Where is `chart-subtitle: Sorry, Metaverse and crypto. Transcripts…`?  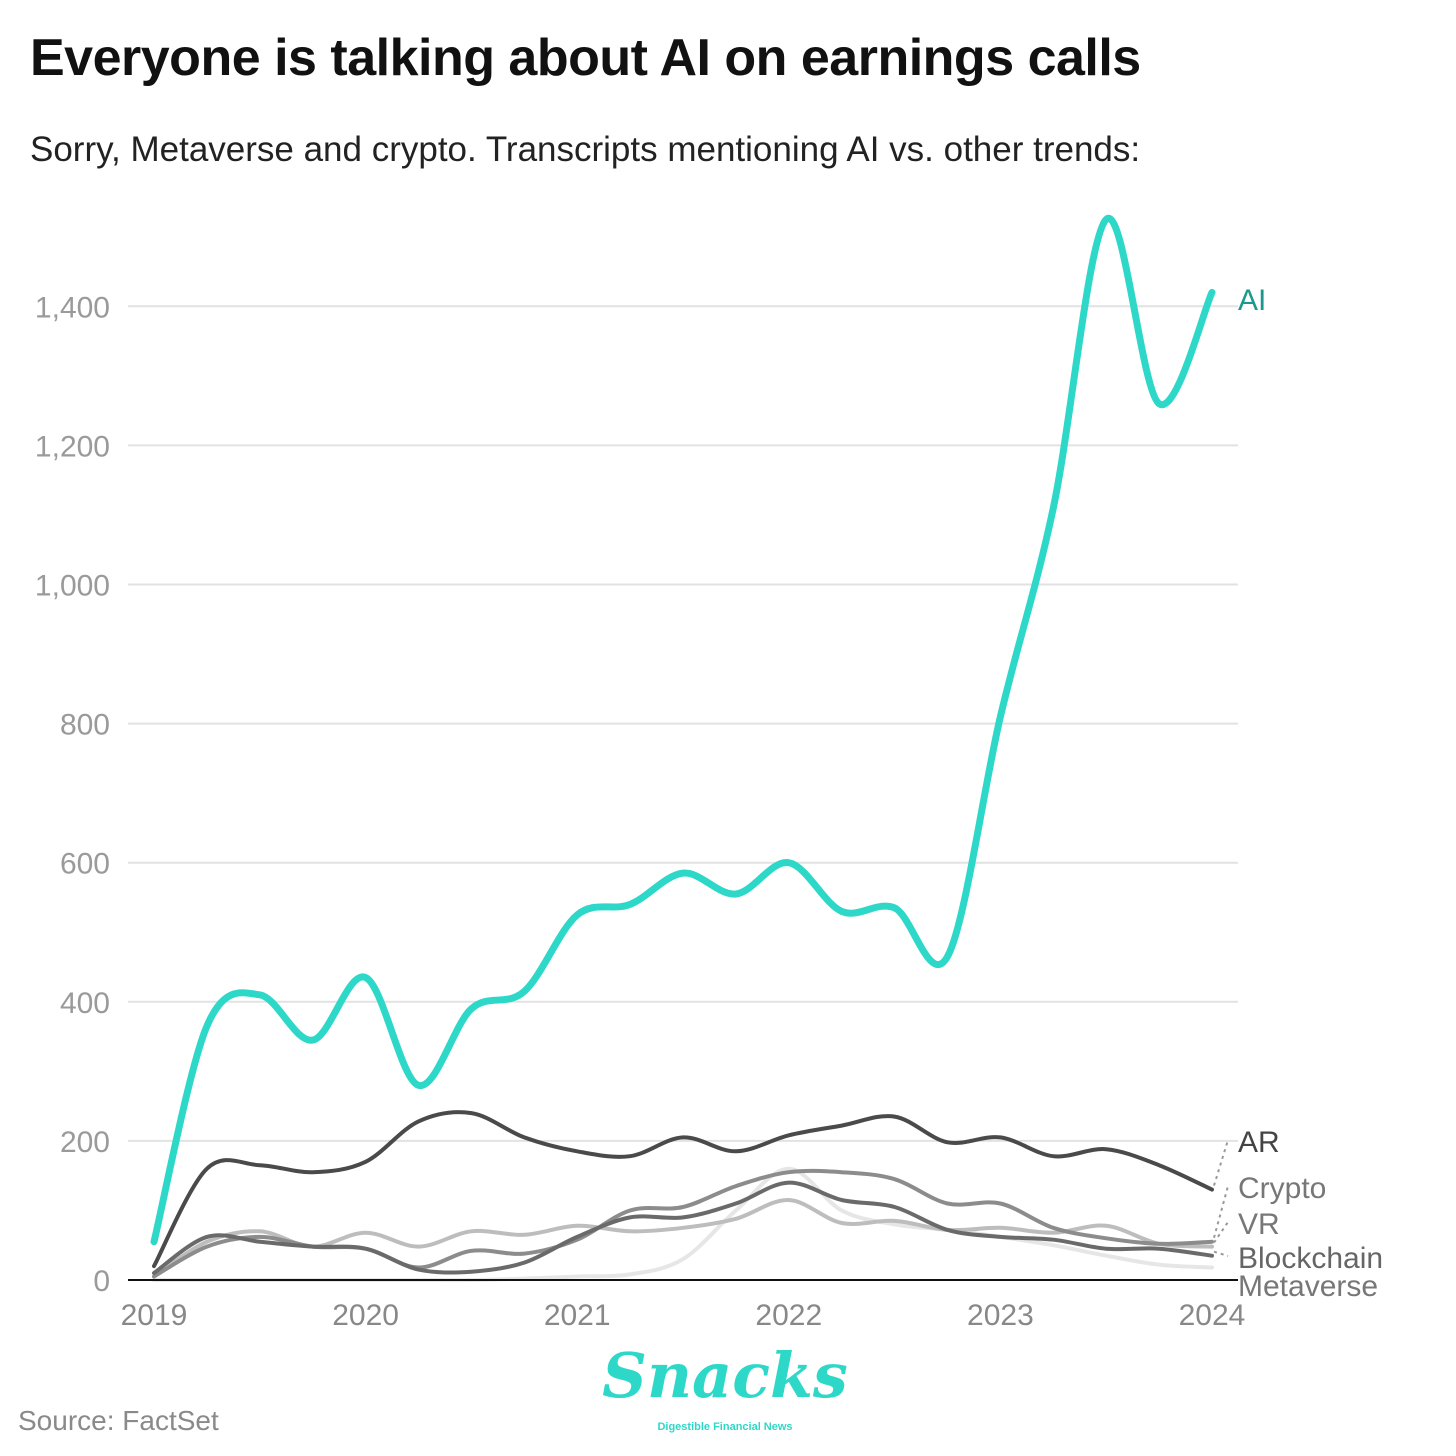
chart-subtitle: Sorry, Metaverse and crypto. Transcripts… is located at coordinates (585, 149).